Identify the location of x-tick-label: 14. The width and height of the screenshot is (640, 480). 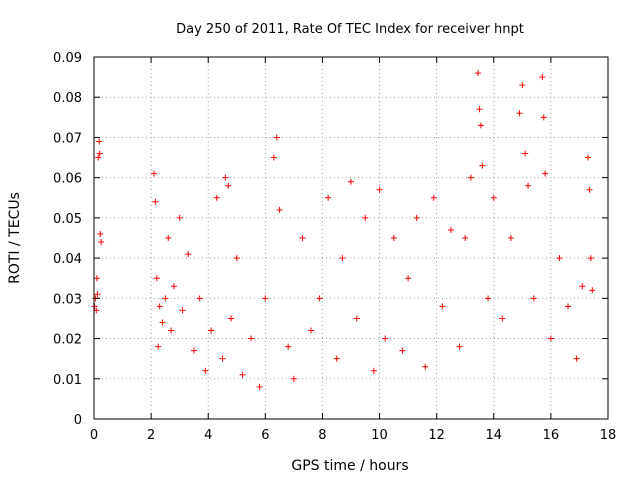
(494, 435).